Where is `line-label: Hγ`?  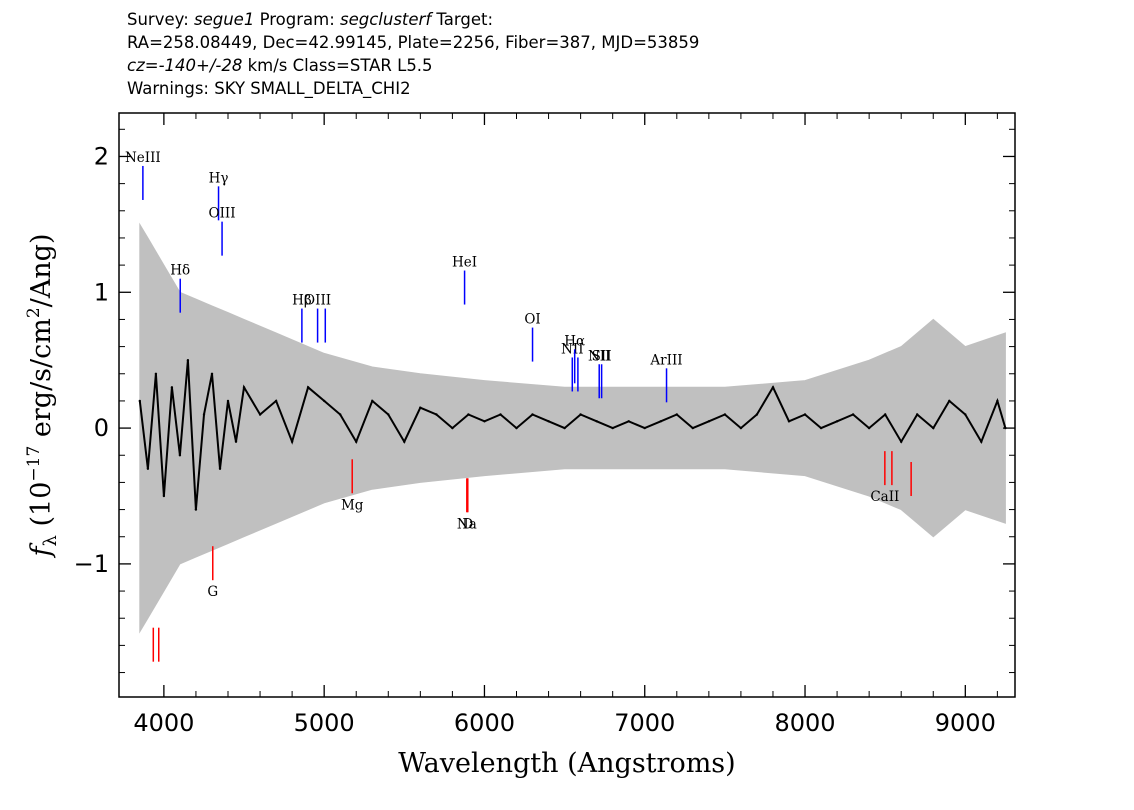 line-label: Hγ is located at coordinates (219, 178).